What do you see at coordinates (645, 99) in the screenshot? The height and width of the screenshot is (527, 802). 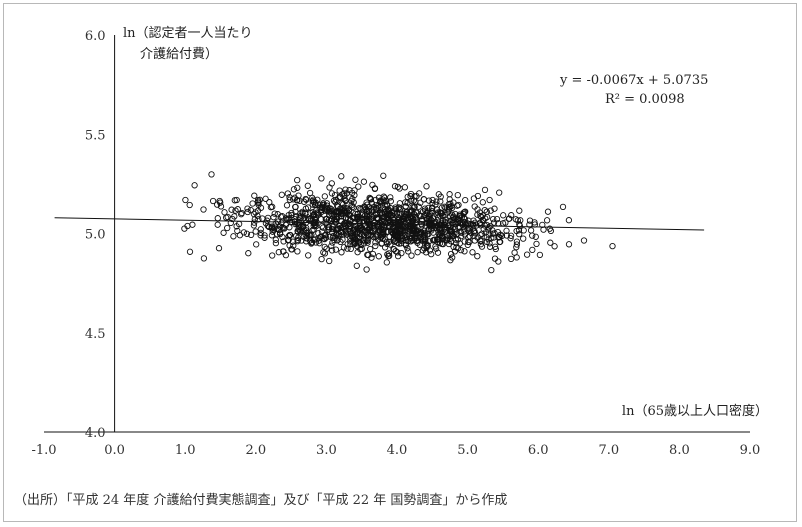 I see `r-squared: R² = 0.0098` at bounding box center [645, 99].